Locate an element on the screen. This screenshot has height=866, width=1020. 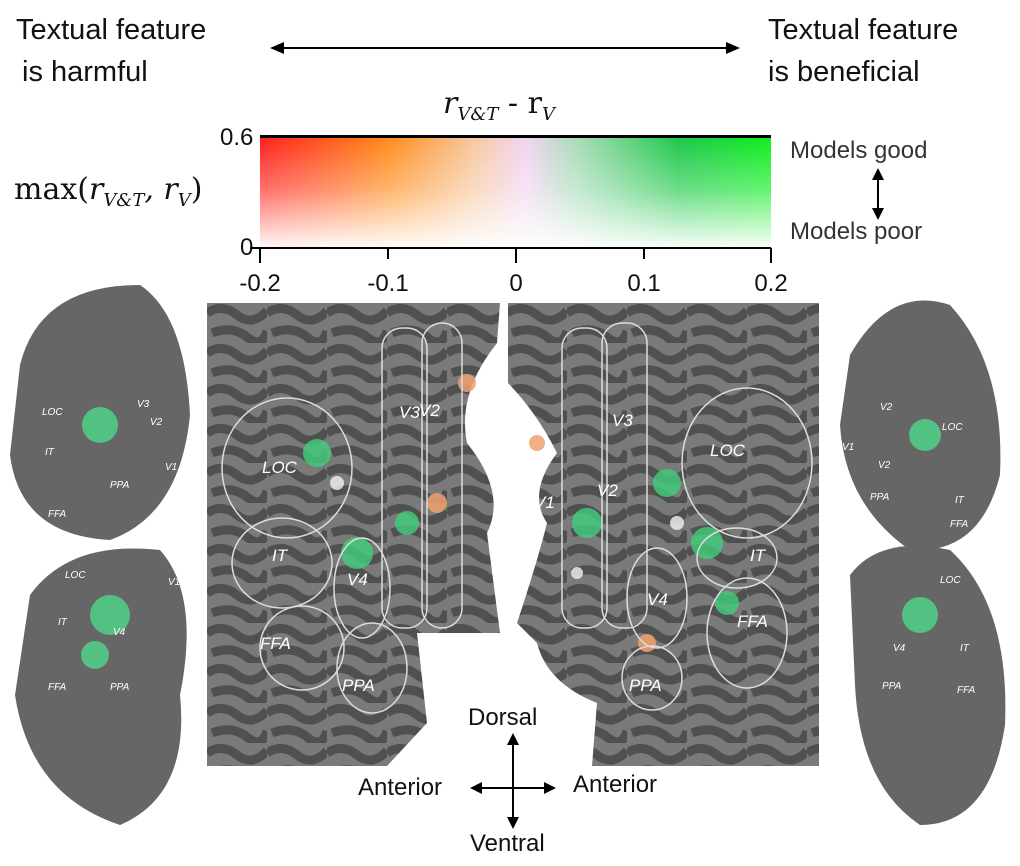
x-tick-0.1: 0.1 is located at coordinates (644, 283).